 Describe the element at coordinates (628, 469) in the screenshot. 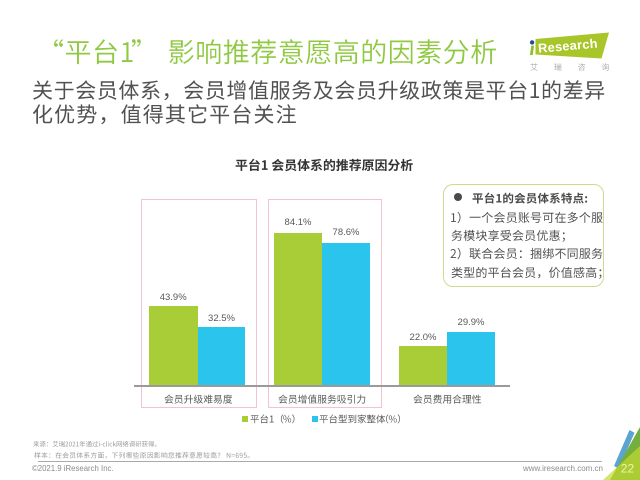

I see `svg-text: 22` at that location.